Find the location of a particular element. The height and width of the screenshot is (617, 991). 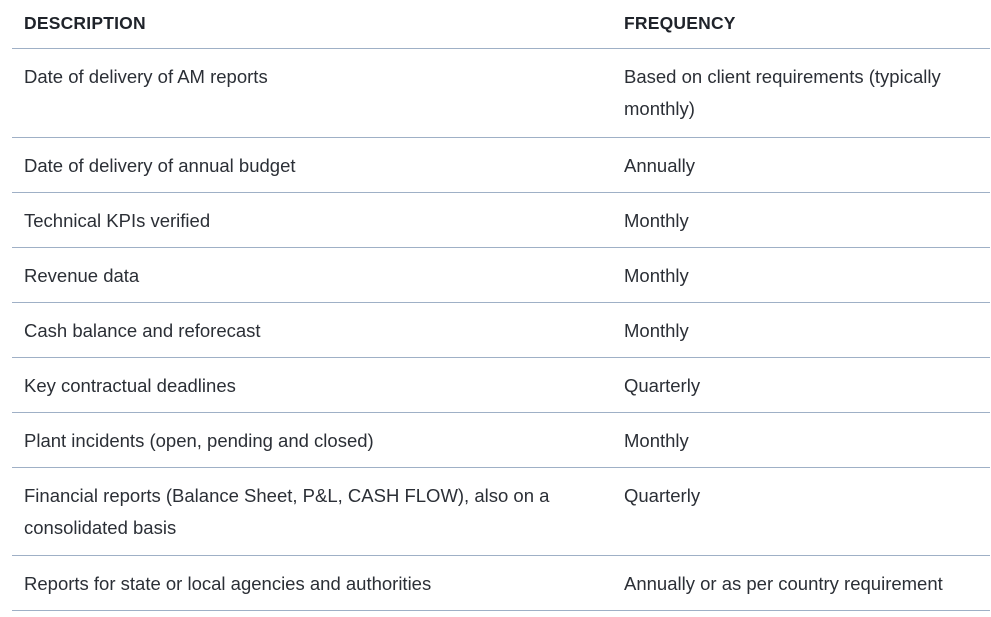

table-row: Revenue data Monthly is located at coordinates (501, 275).